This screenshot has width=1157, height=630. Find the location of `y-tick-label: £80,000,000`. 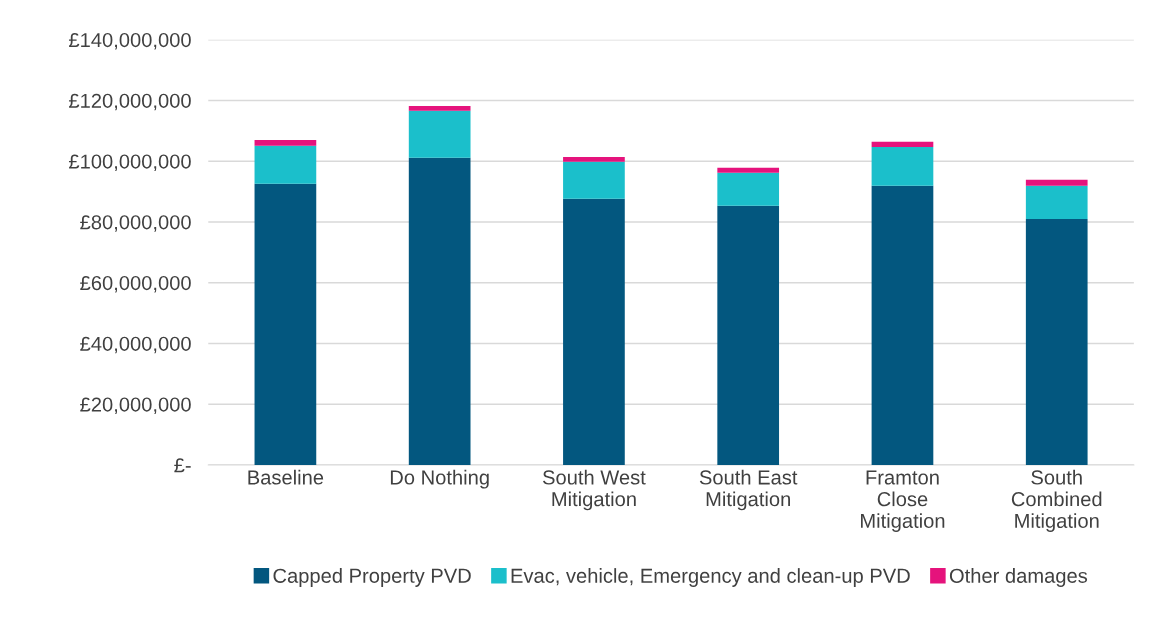

y-tick-label: £80,000,000 is located at coordinates (135, 223).